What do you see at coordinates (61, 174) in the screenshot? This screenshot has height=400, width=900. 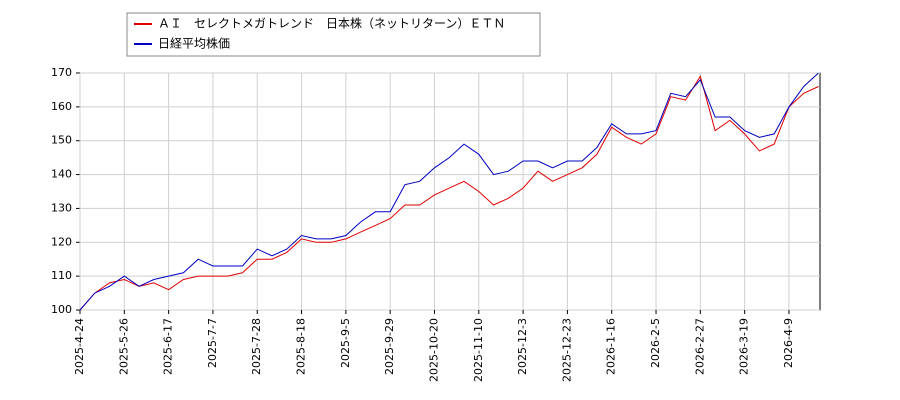 I see `y-tick-label: 140` at bounding box center [61, 174].